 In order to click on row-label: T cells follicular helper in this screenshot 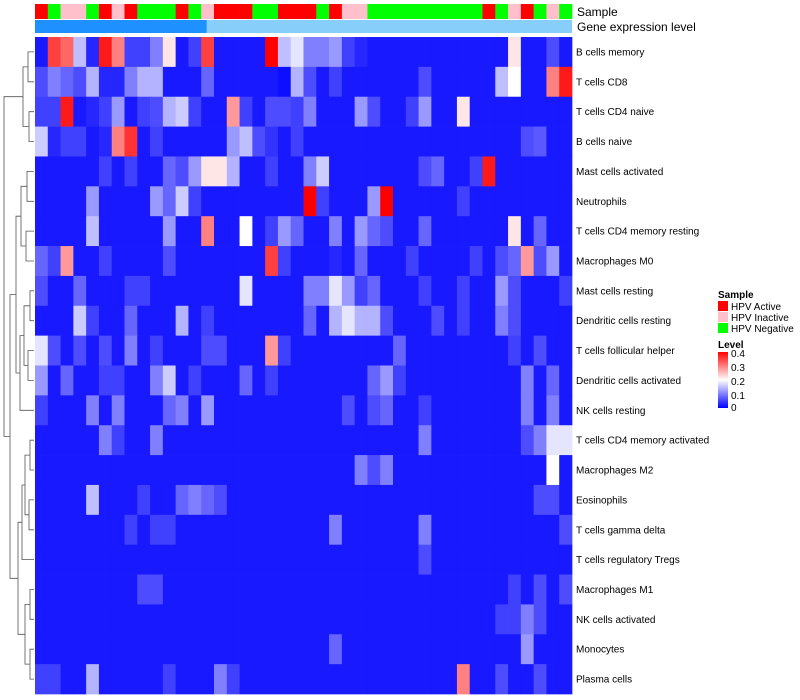, I will do `click(625, 351)`.